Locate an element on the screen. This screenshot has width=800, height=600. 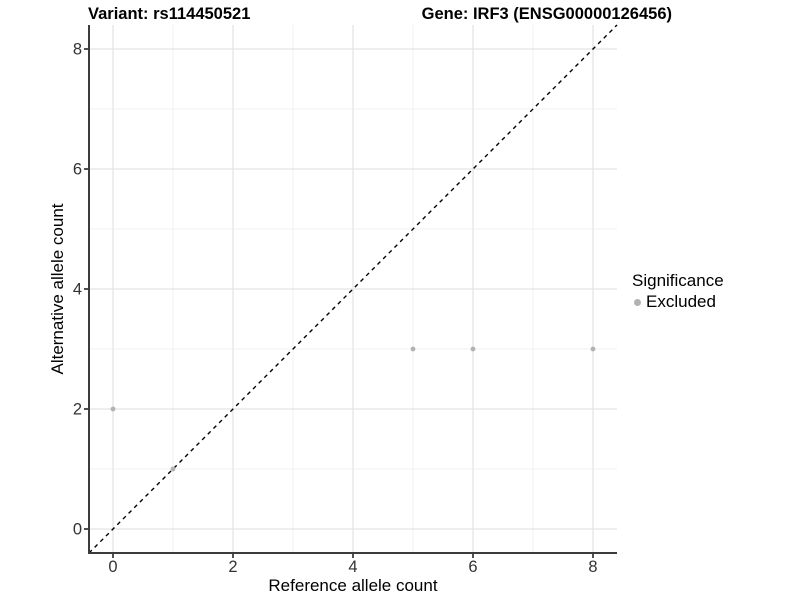
x-tick-label: 6 is located at coordinates (472, 567).